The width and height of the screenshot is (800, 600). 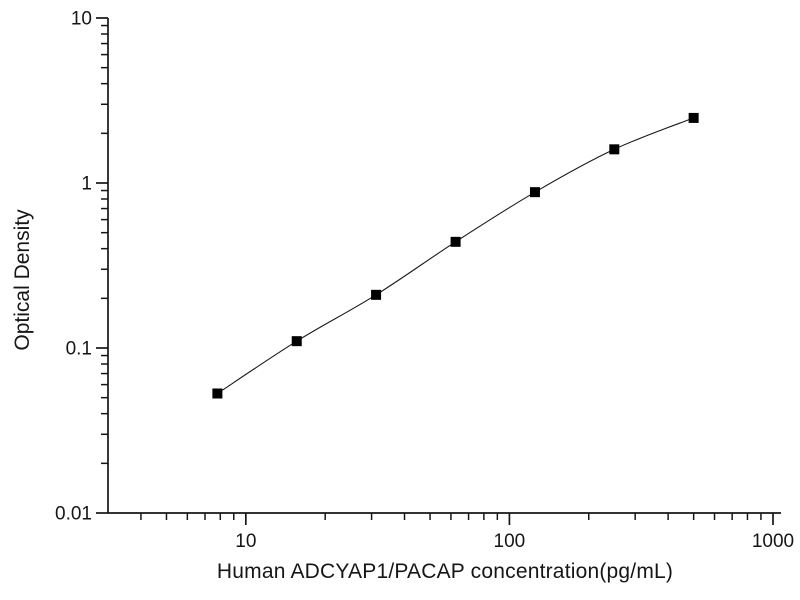 I want to click on y-tick-label: 0.1, so click(x=79, y=349).